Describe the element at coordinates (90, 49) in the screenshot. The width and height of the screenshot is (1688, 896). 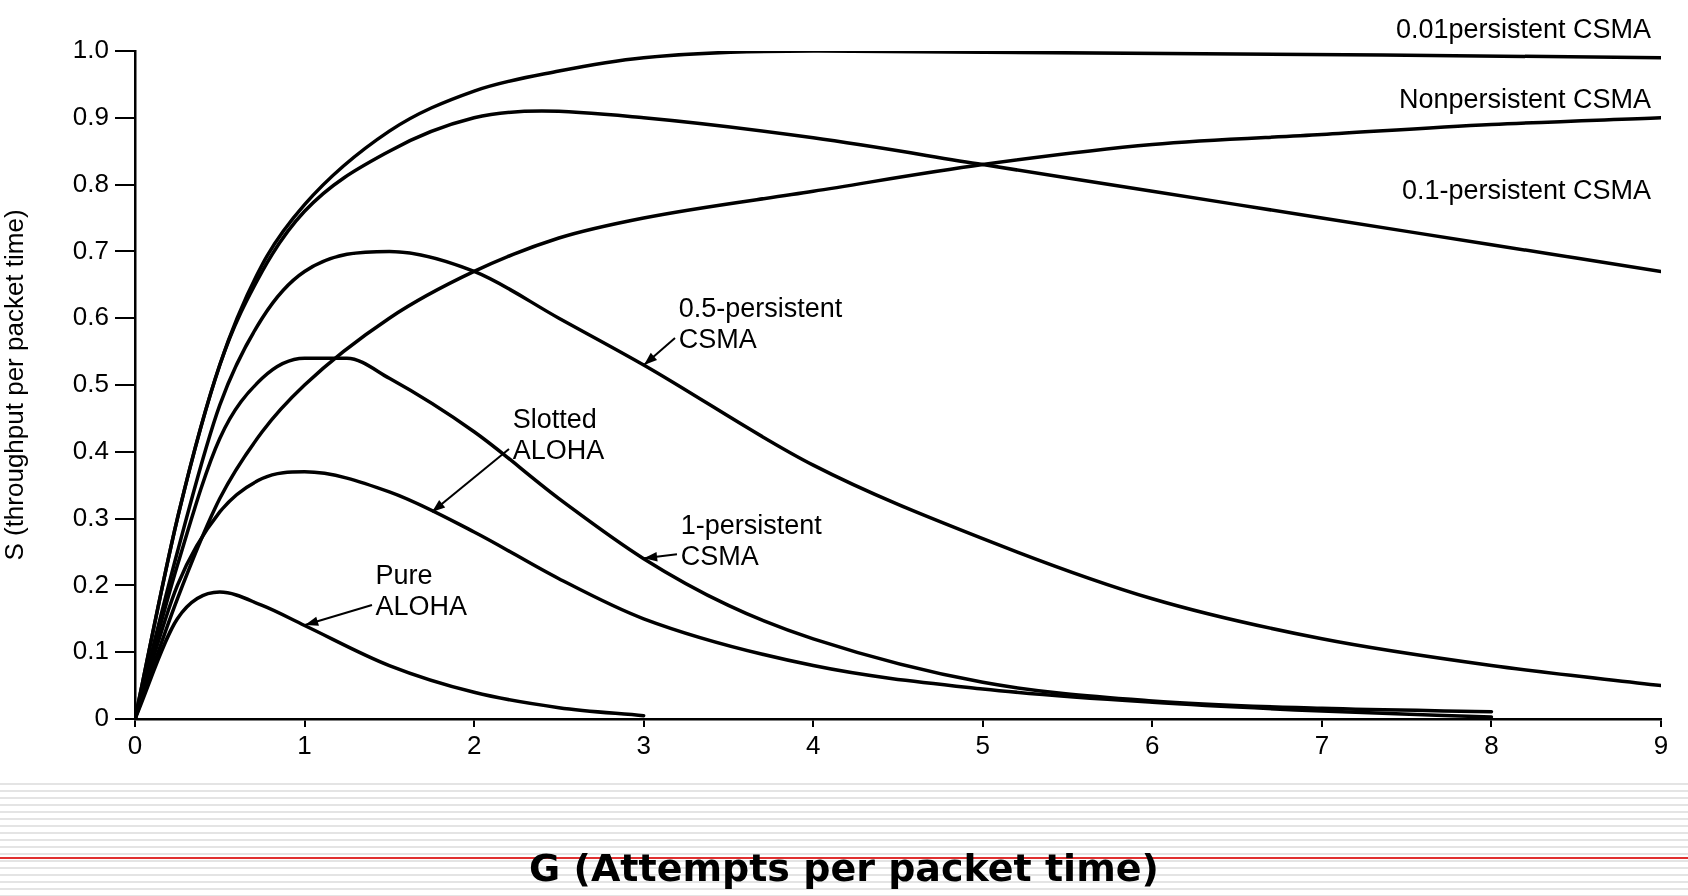
I see `y-tick-label: 1.0` at that location.